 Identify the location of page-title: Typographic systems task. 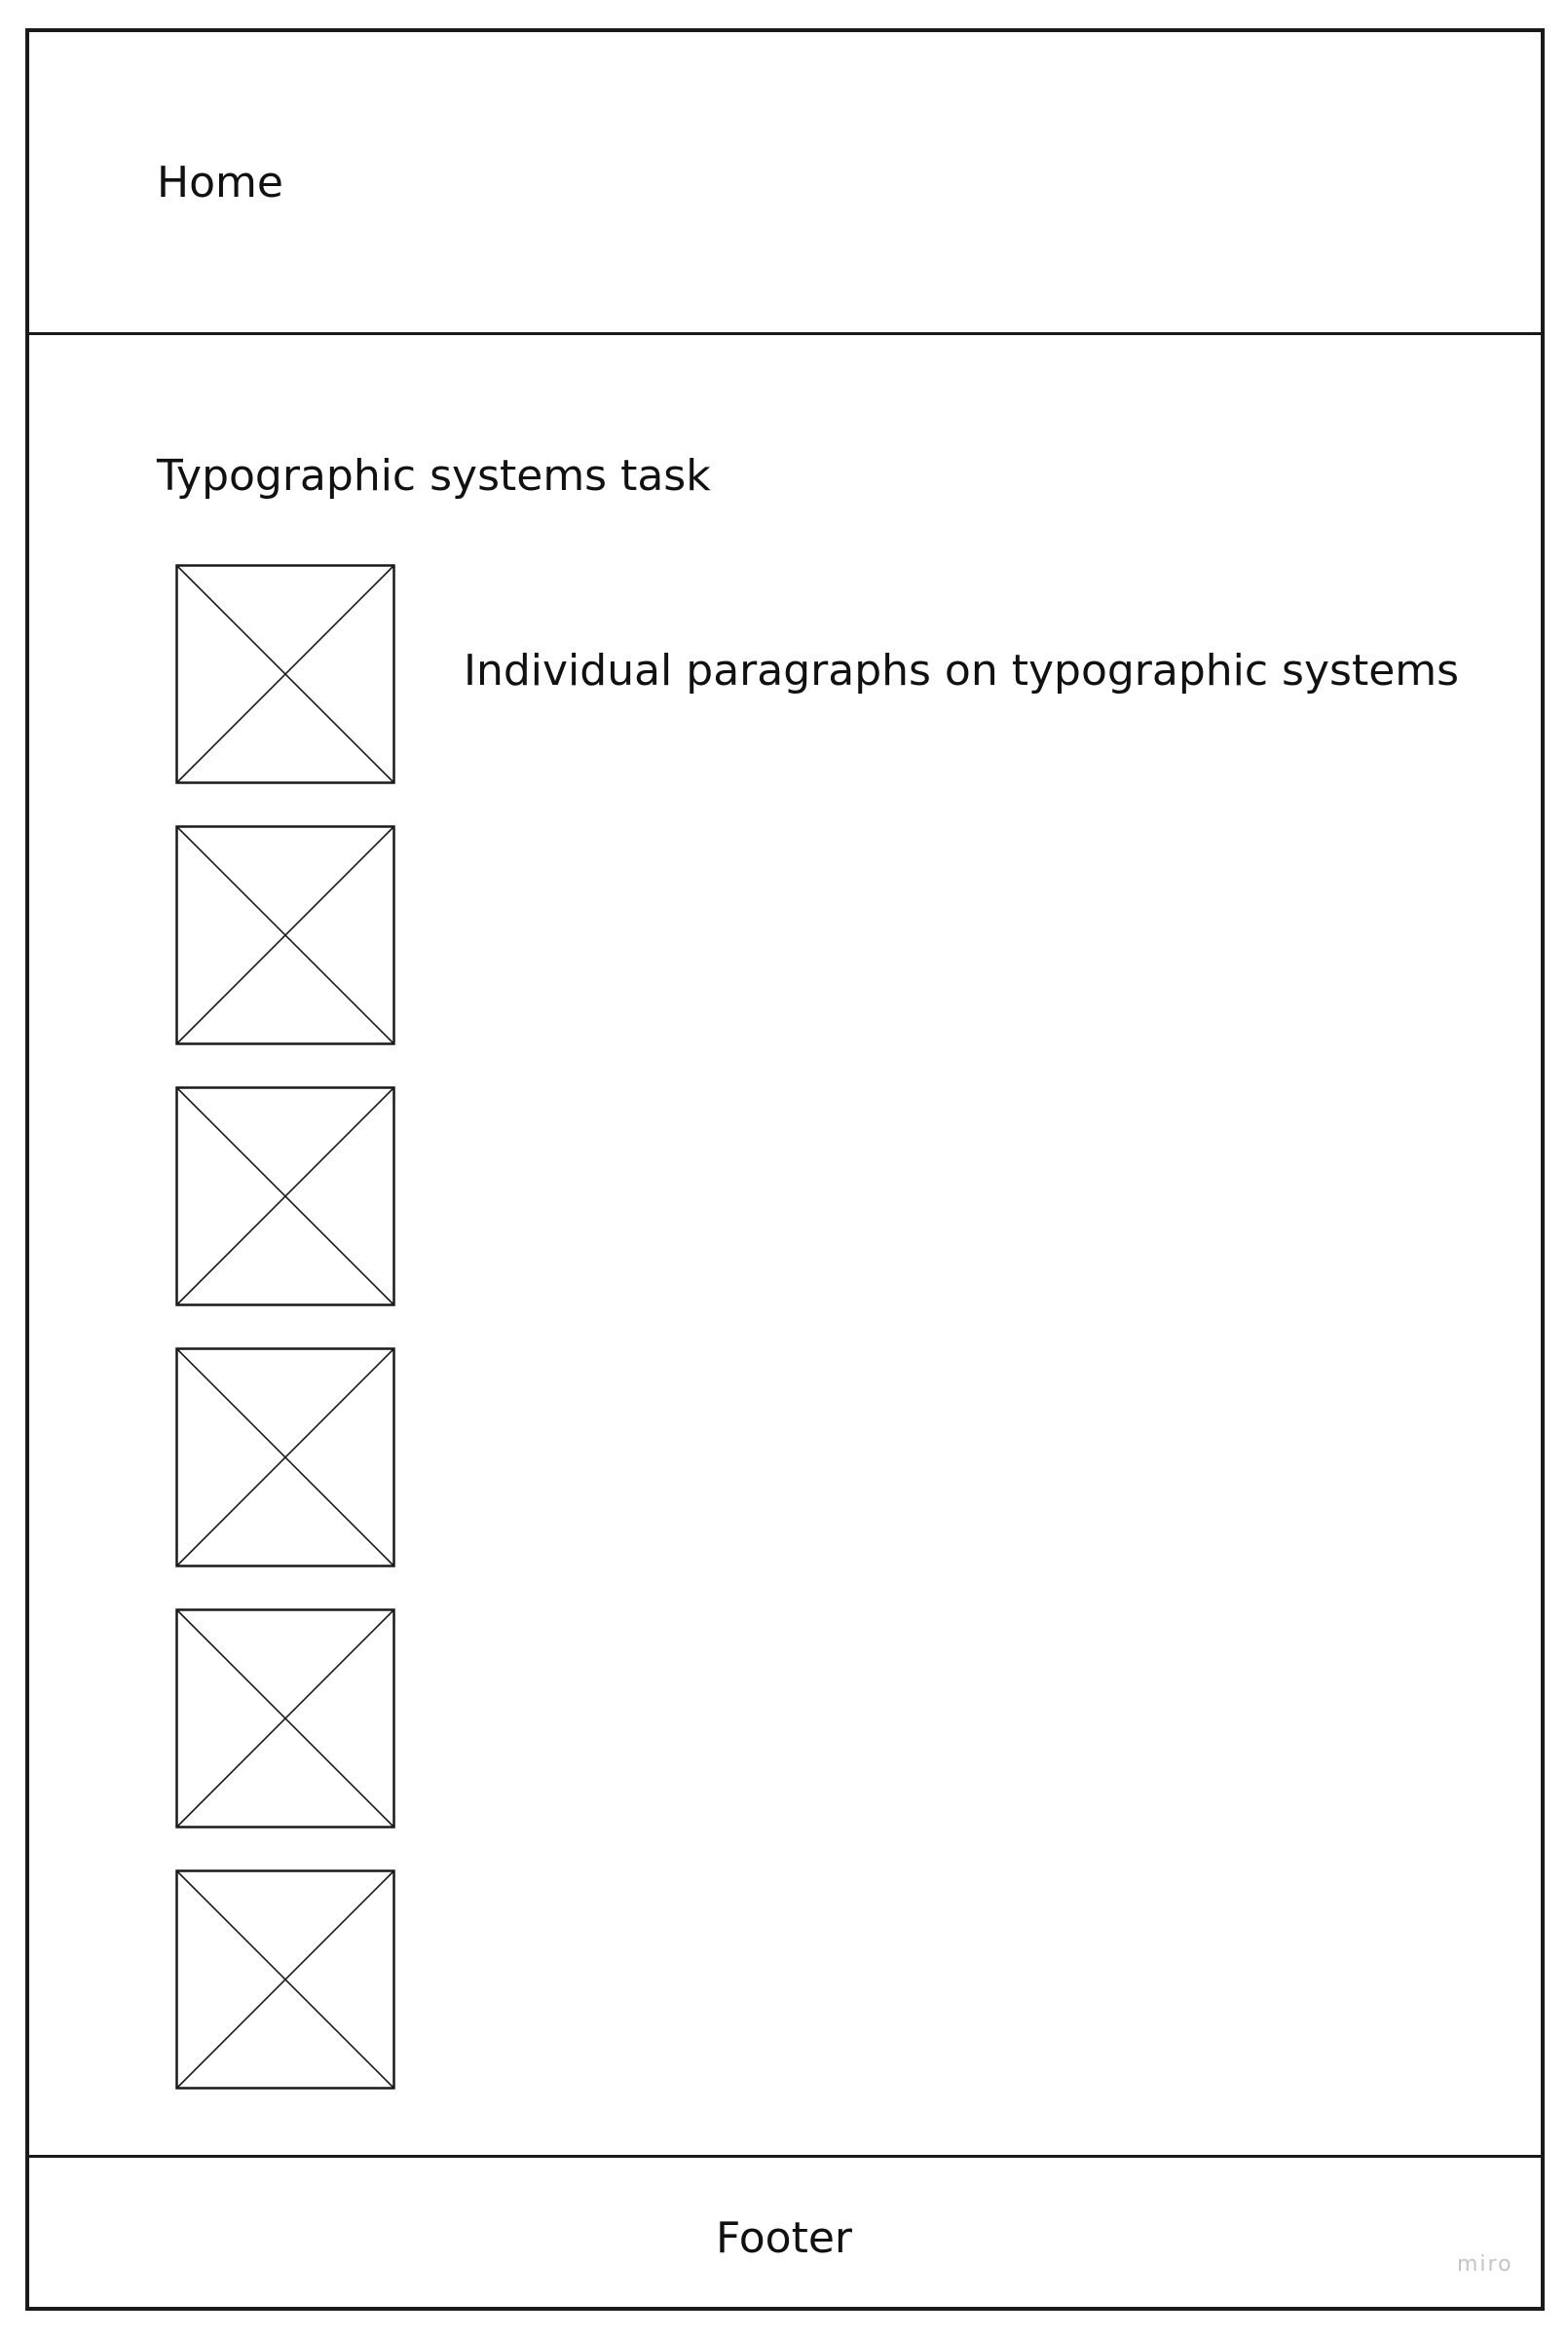
(434, 476).